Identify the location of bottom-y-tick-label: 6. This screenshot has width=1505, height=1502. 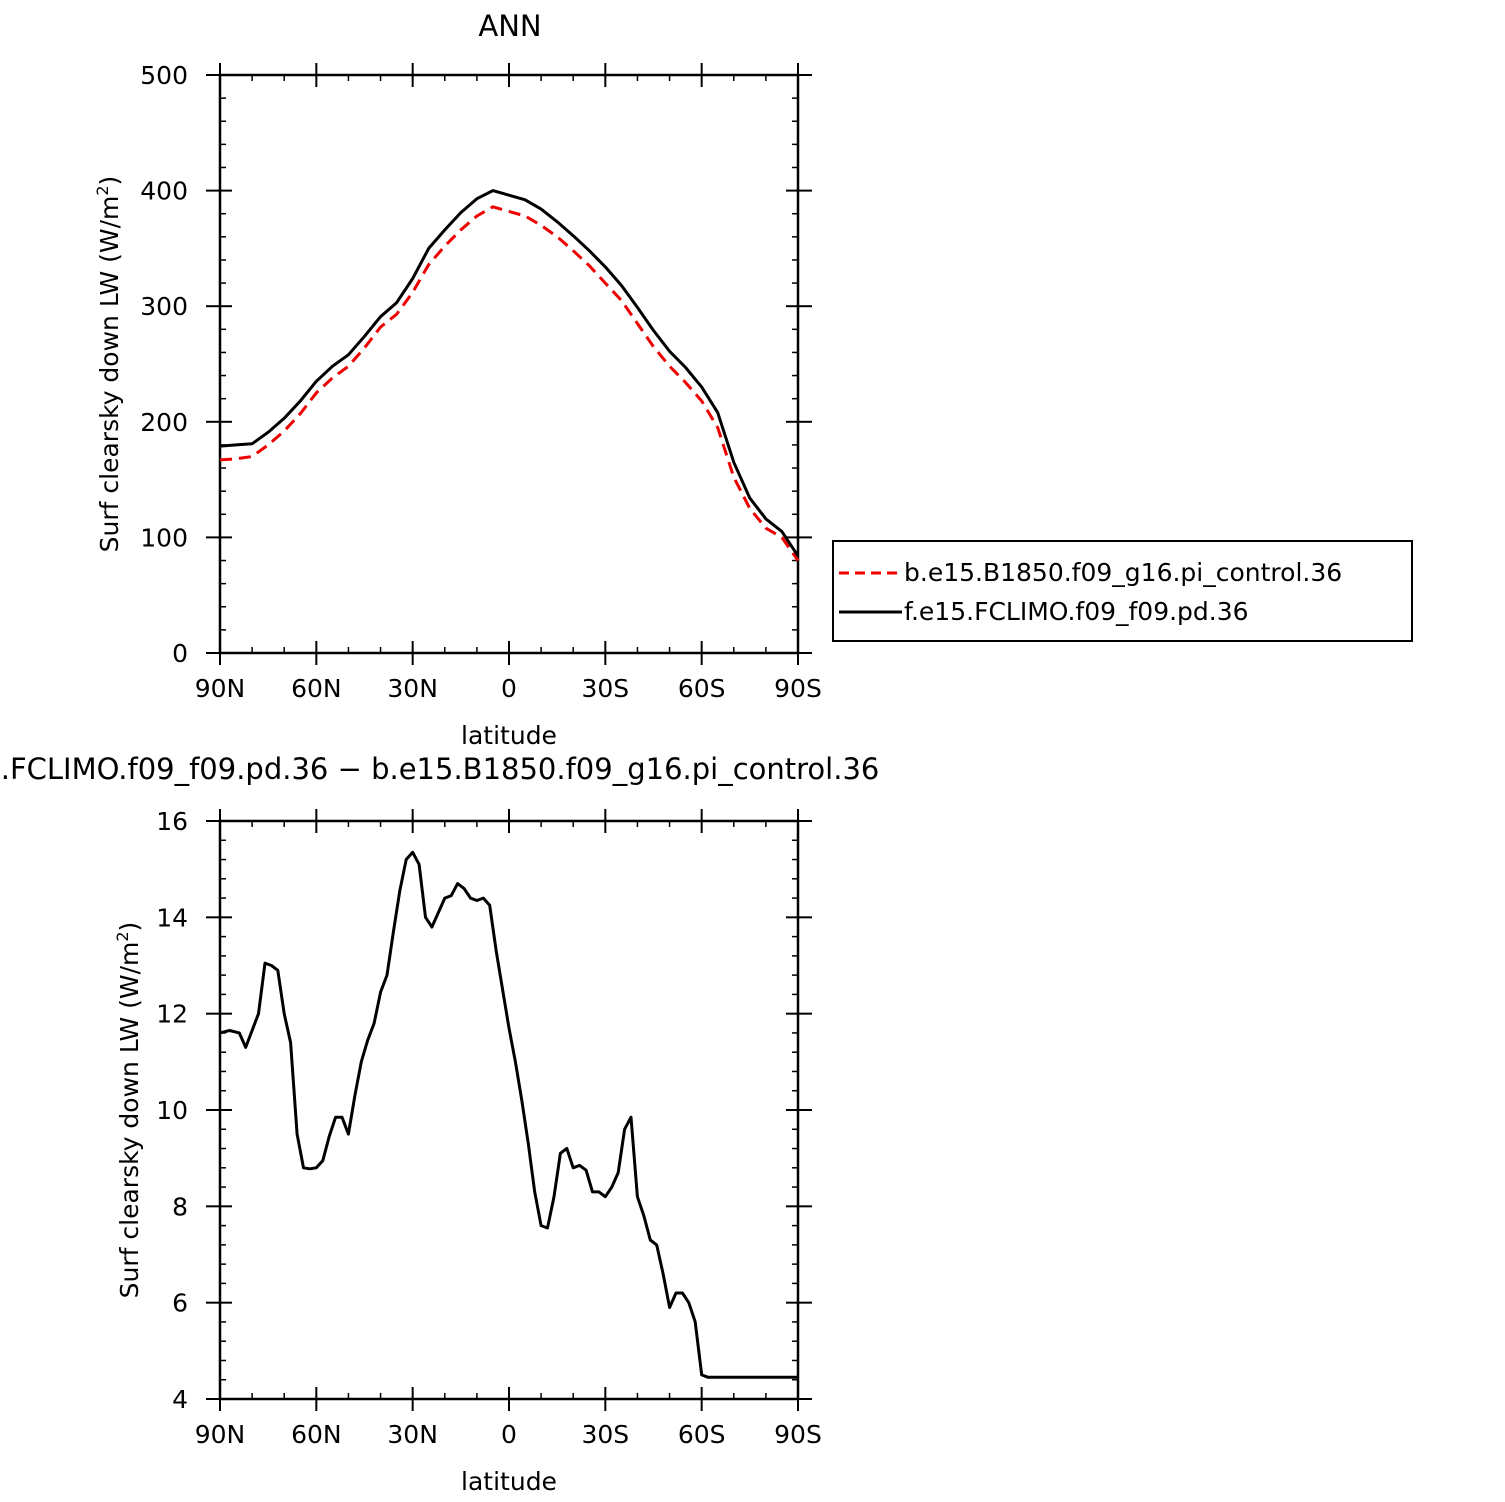
(180, 1303).